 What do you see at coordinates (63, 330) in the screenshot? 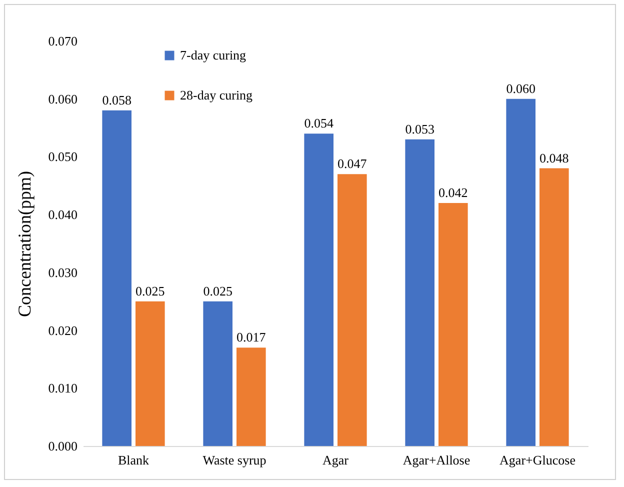
I see `y-tick-label: 0.020` at bounding box center [63, 330].